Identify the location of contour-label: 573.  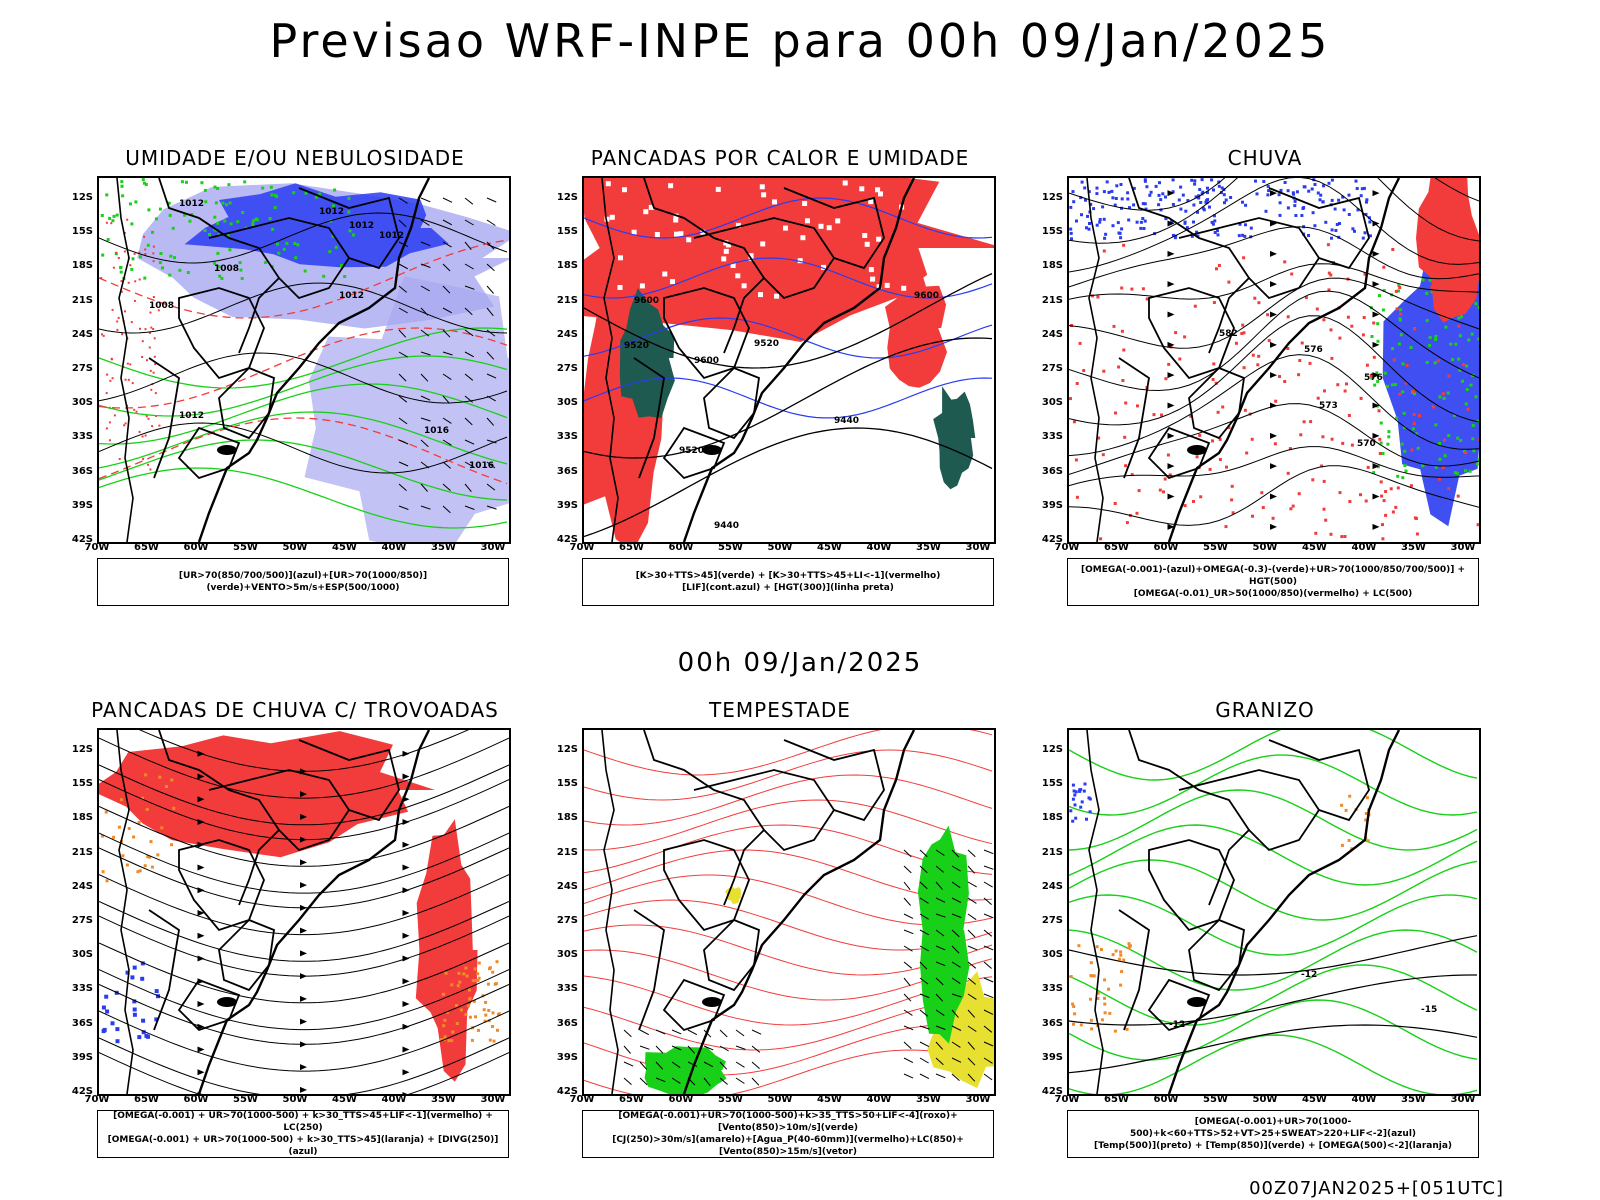
(1328, 406).